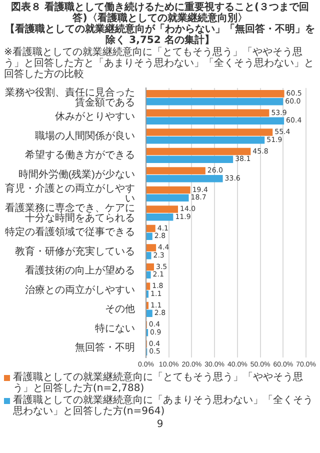  What do you see at coordinates (76, 174) in the screenshot?
I see `y-tick-label: 時間外労働(残業)が少ない` at bounding box center [76, 174].